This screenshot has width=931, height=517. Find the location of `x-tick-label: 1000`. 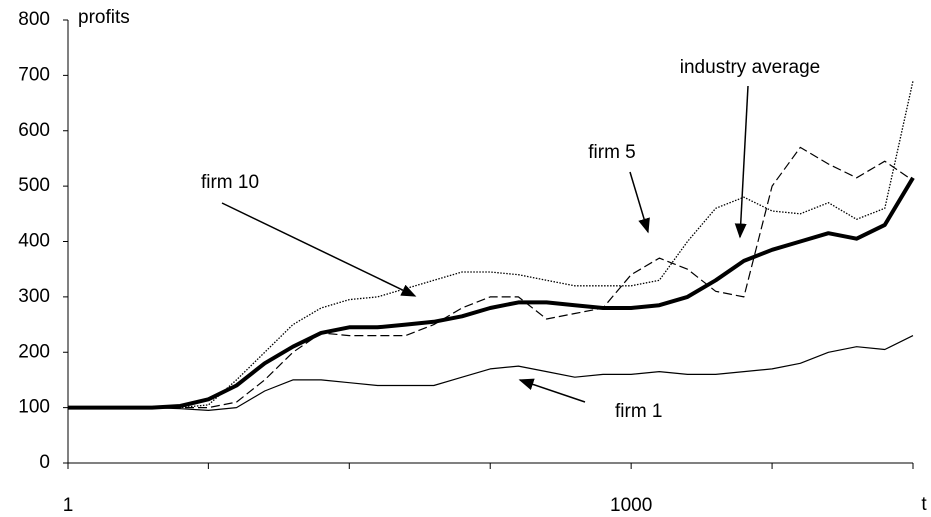

x-tick-label: 1000 is located at coordinates (631, 505).